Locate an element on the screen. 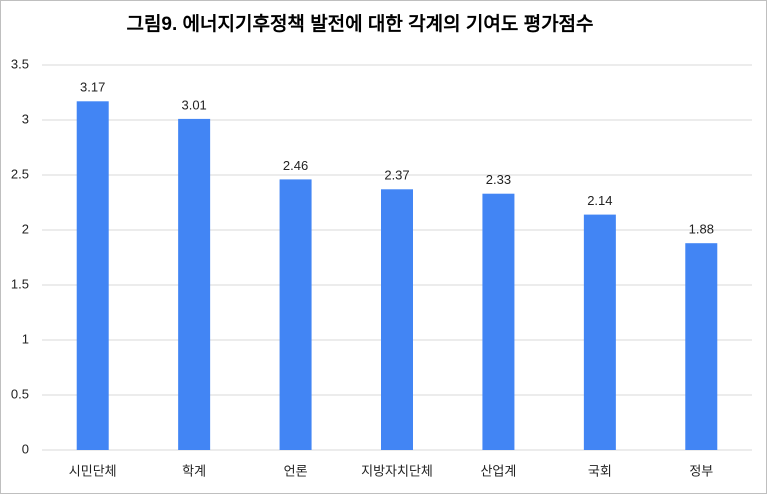  y-tick-label: 0 is located at coordinates (25, 448).